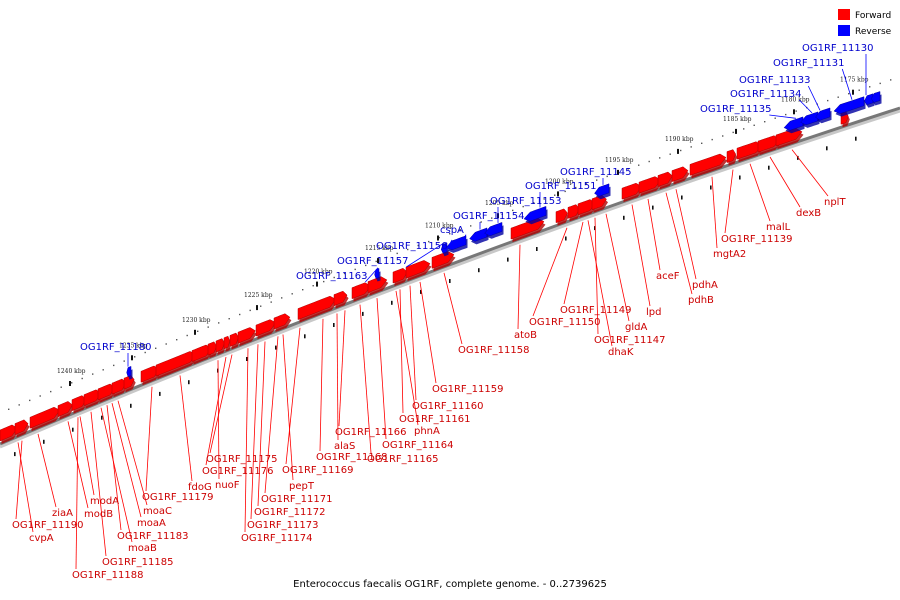 The height and width of the screenshot is (600, 900). Describe the element at coordinates (290, 512) in the screenshot. I see `gene-label-og1rf-11172: OG1RF_11172` at that location.